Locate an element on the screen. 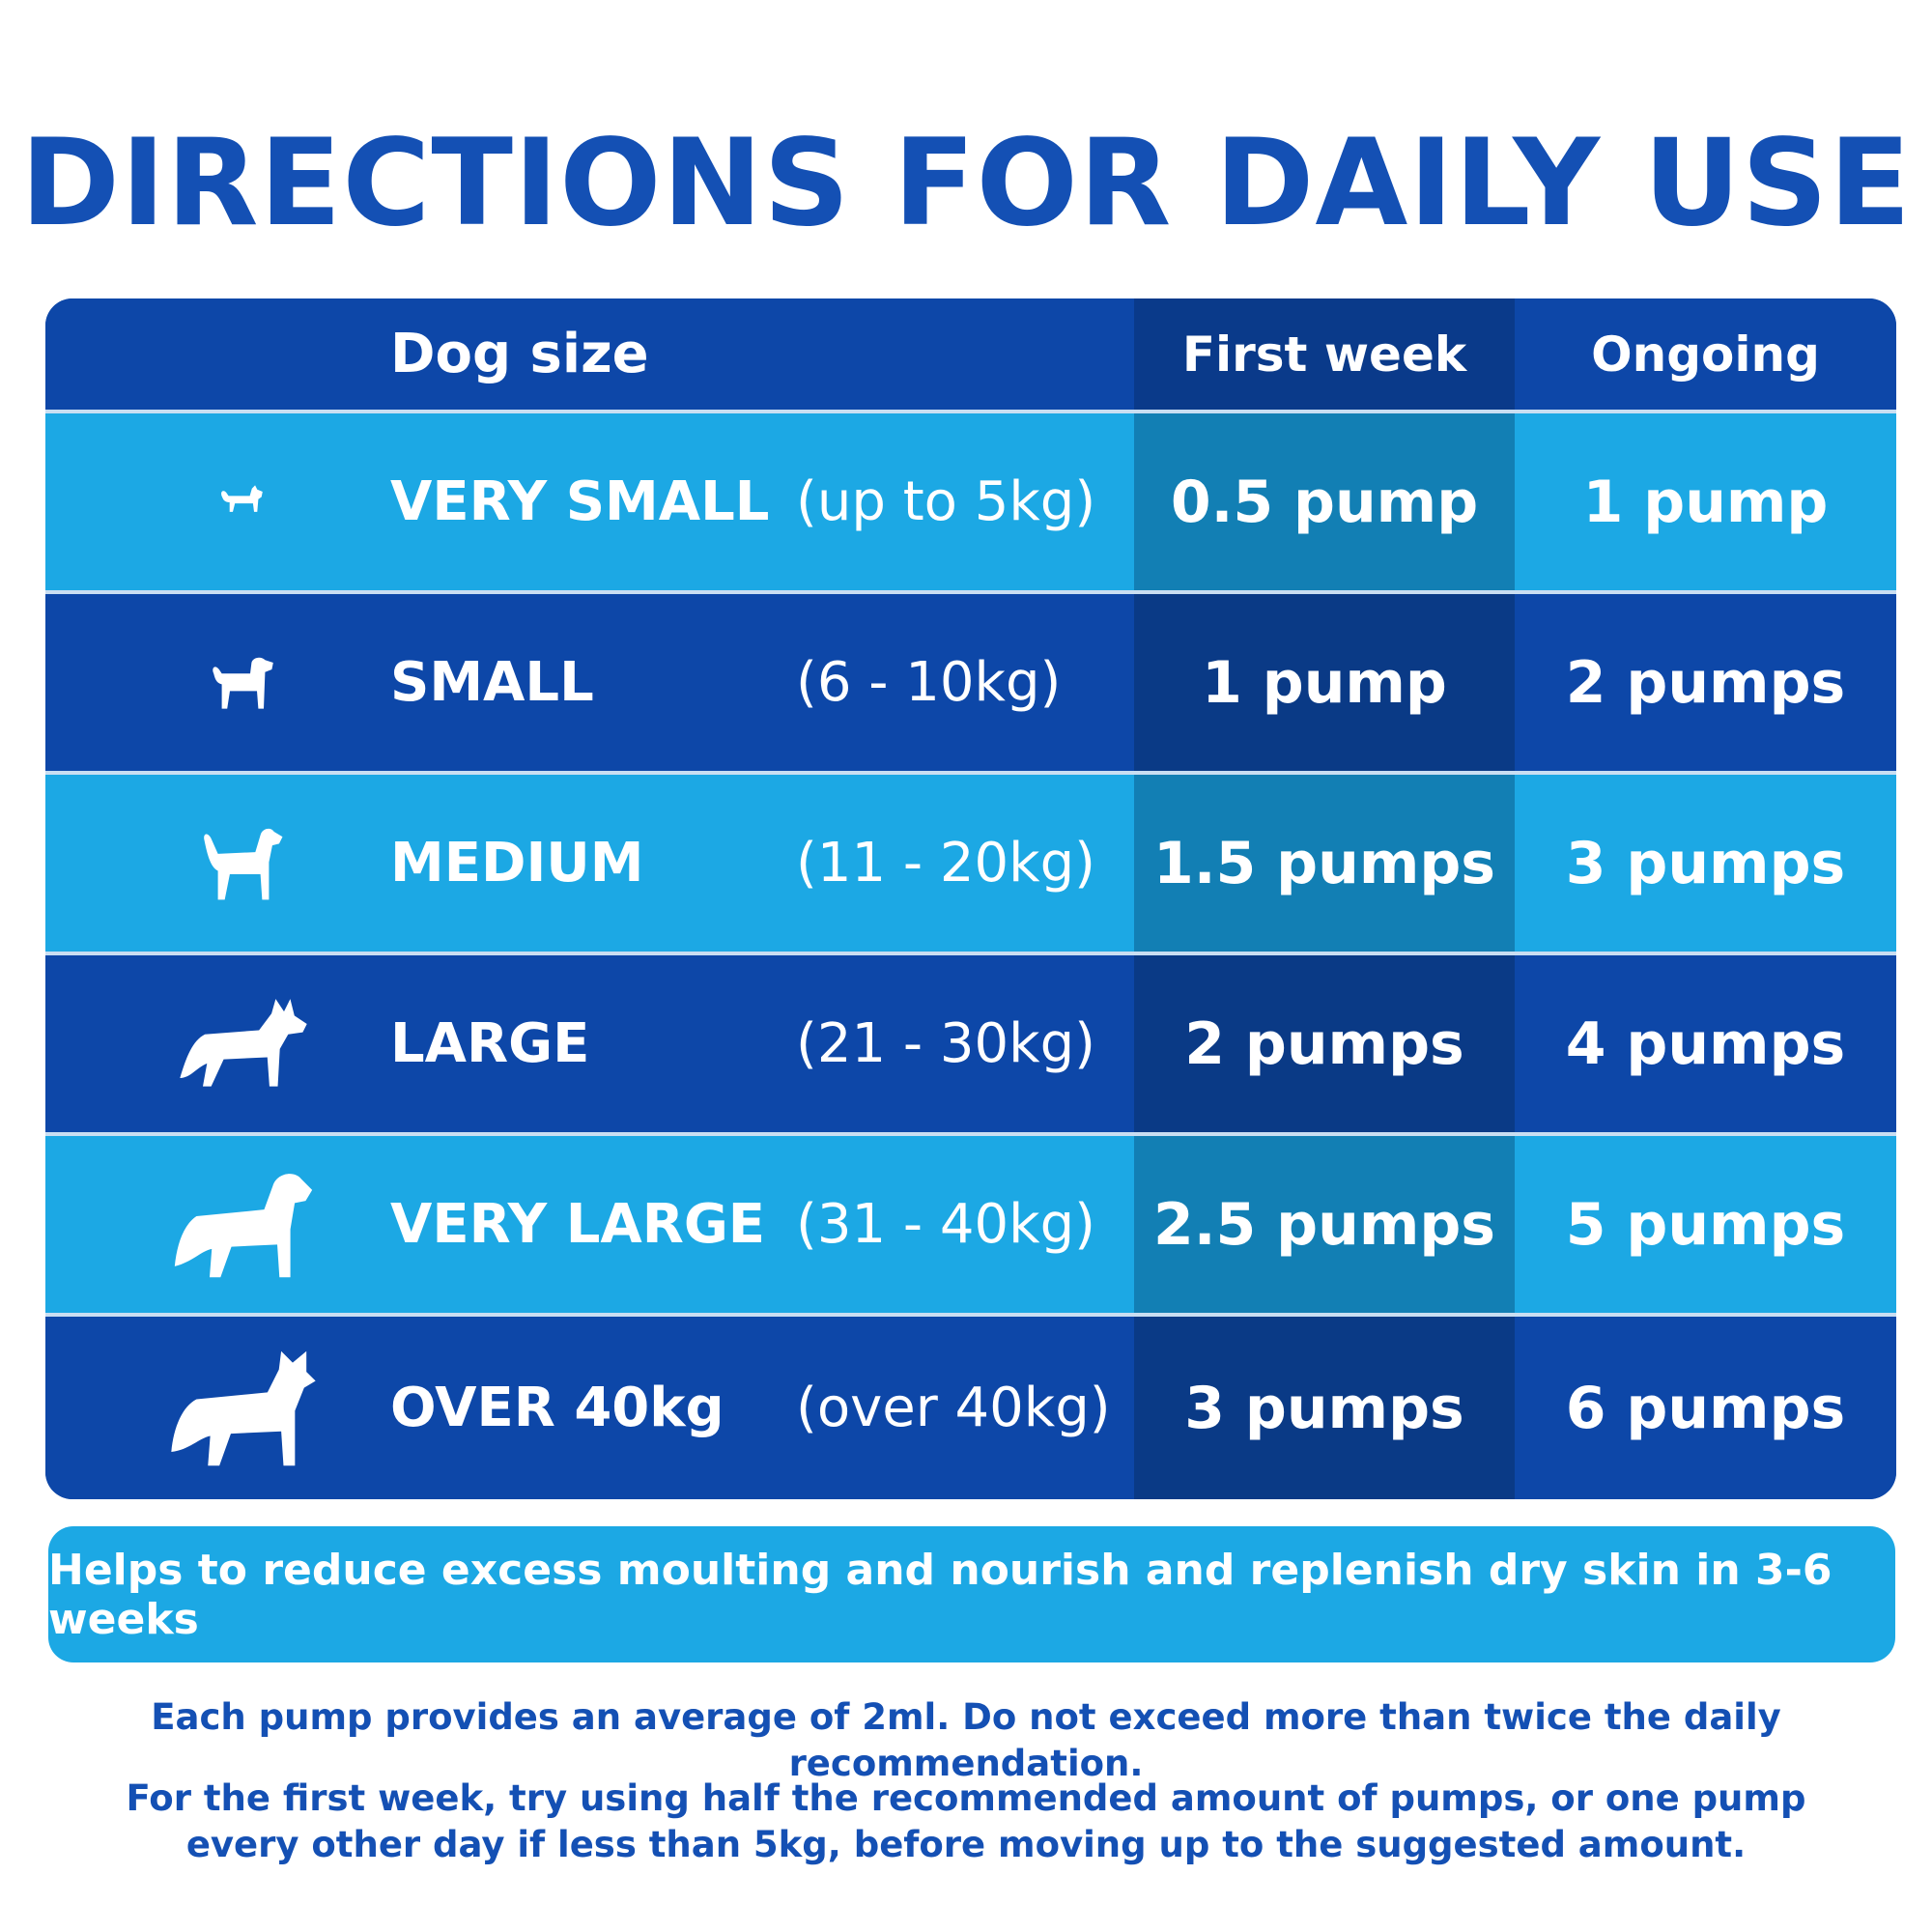 Image resolution: width=1932 pixels, height=1932 pixels. dog-size-label: VERY SMALL is located at coordinates (580, 502).